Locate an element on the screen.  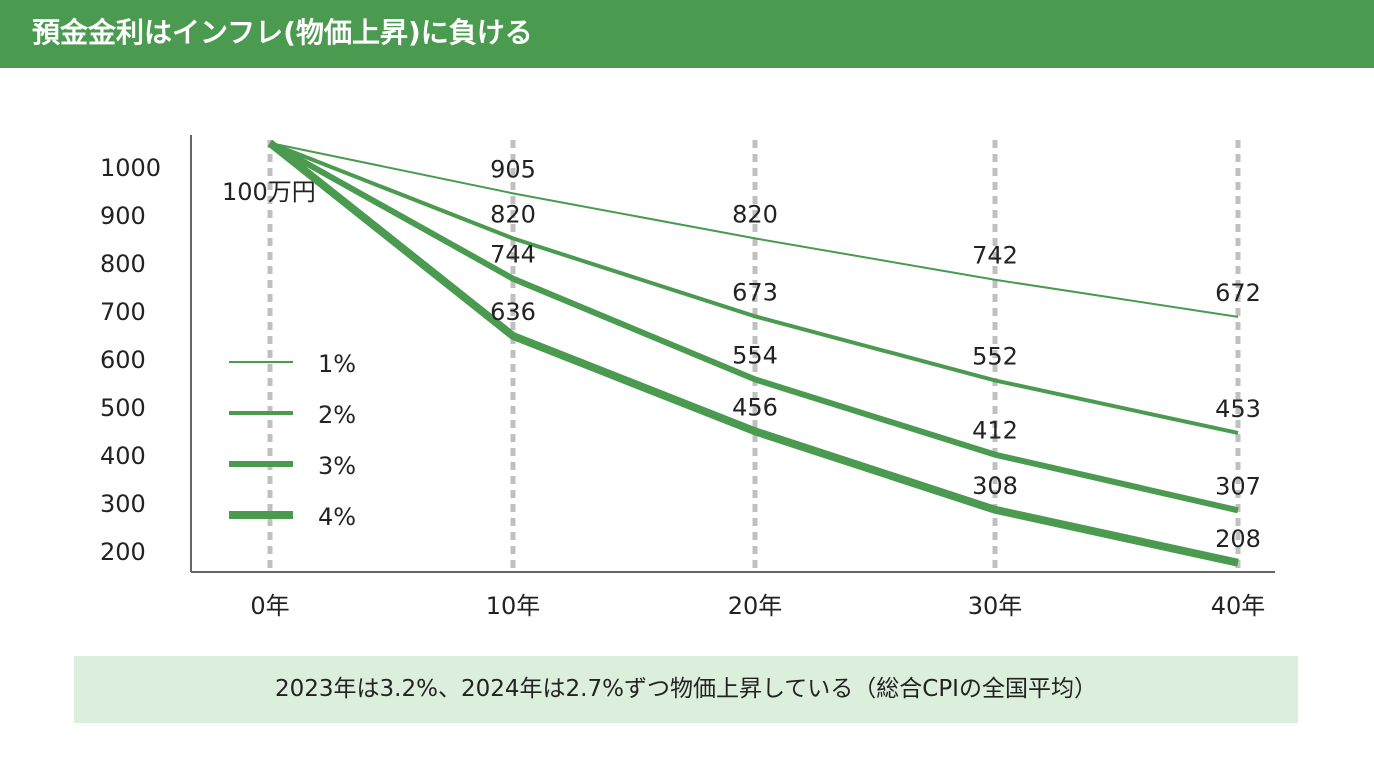
y-tick-label: 300 is located at coordinates (123, 504).